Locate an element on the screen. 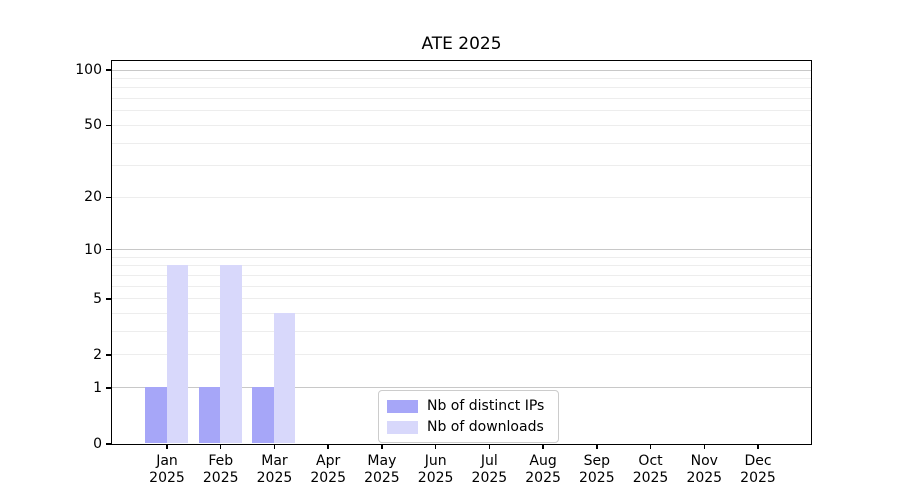 The image size is (900, 500). legend-item-distinct-ips: Nb of distinct IPs is located at coordinates (465, 406).